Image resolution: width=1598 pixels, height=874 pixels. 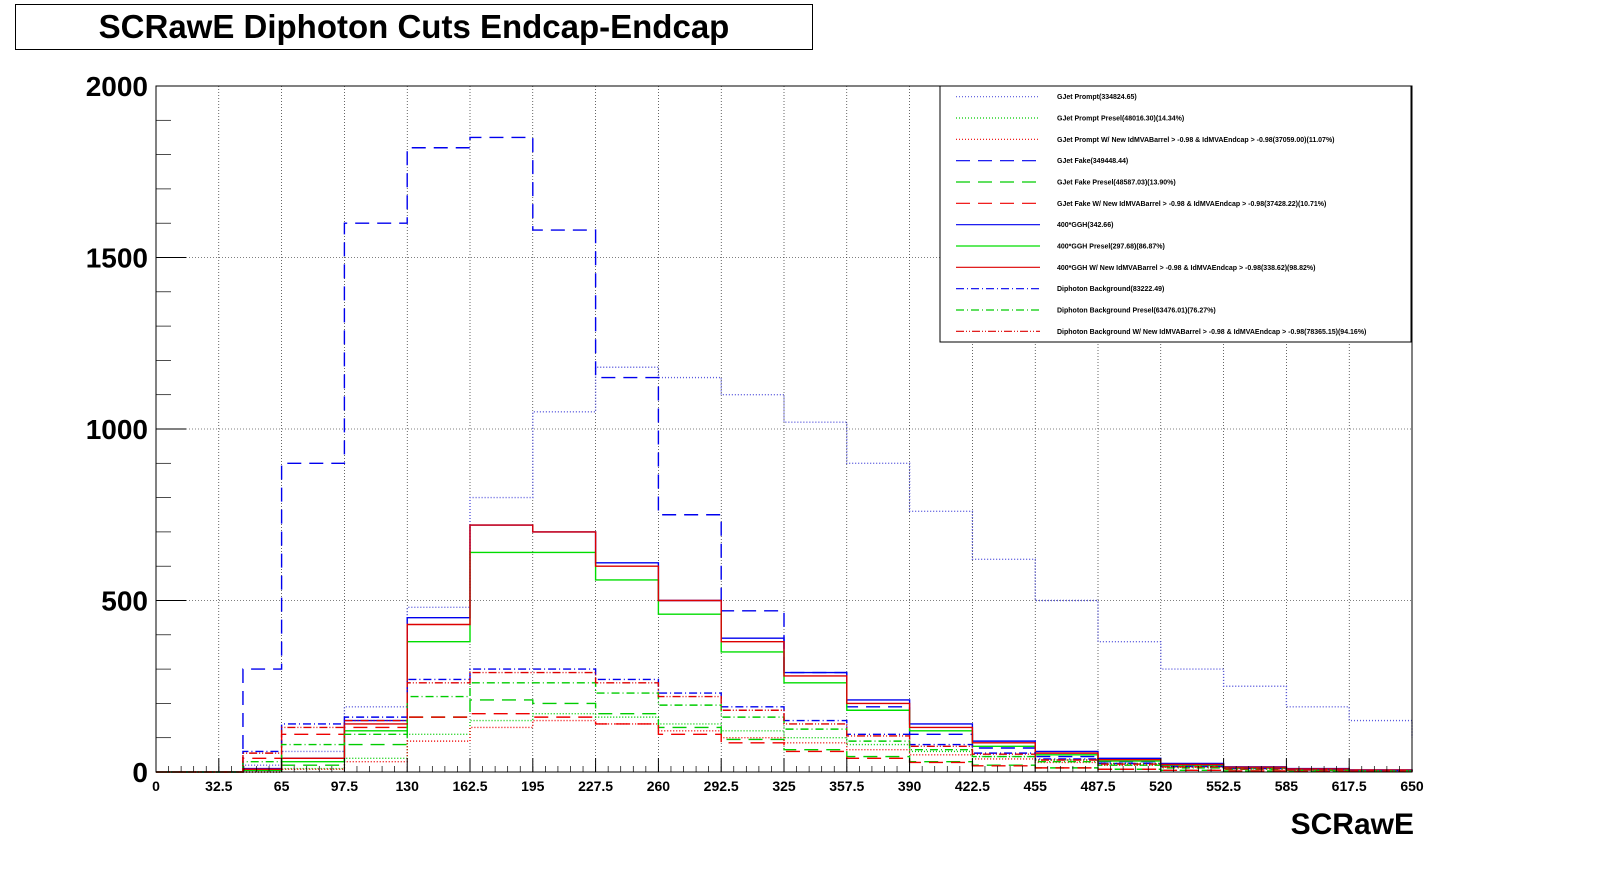 What do you see at coordinates (1097, 97) in the screenshot?
I see `legend-entry: GJet Prompt(334824.65)` at bounding box center [1097, 97].